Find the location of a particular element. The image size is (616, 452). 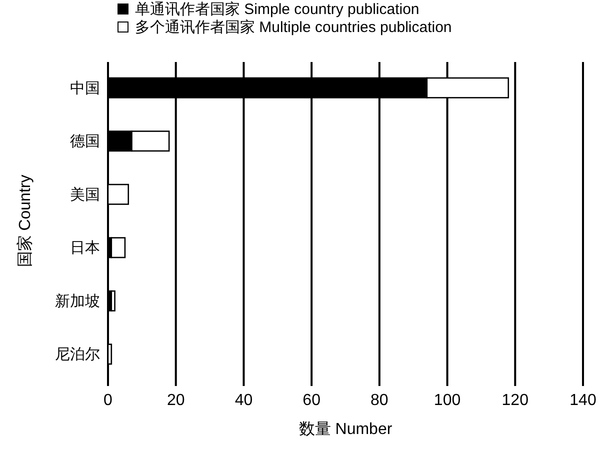

y-tick-label: 美国 is located at coordinates (85, 195).